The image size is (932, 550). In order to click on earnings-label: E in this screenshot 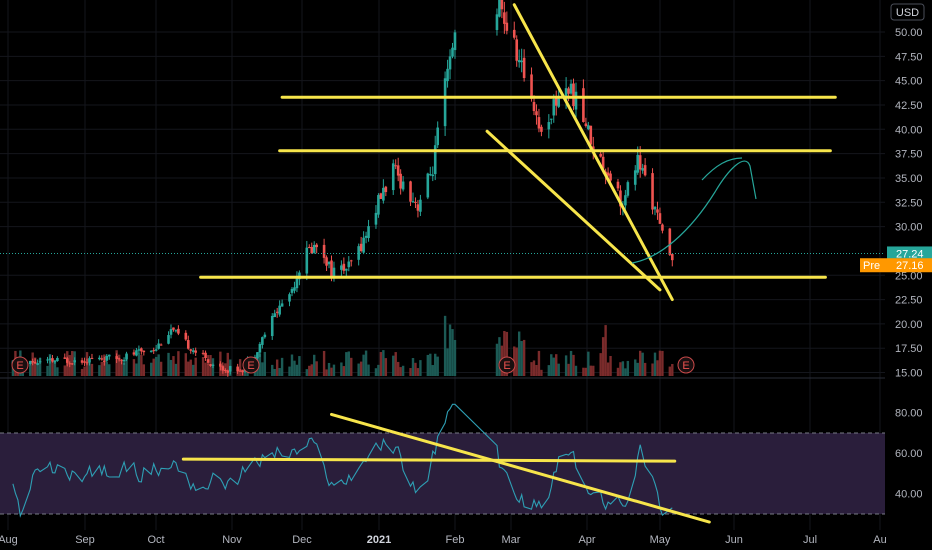, I will do `click(506, 366)`.